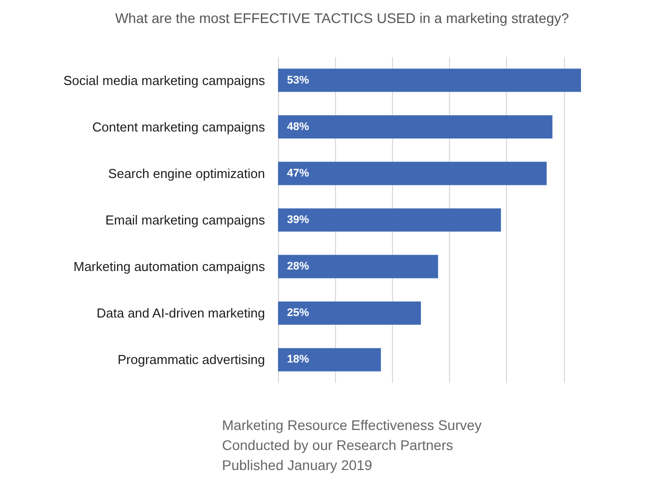  Describe the element at coordinates (298, 220) in the screenshot. I see `data-label: 39%` at that location.